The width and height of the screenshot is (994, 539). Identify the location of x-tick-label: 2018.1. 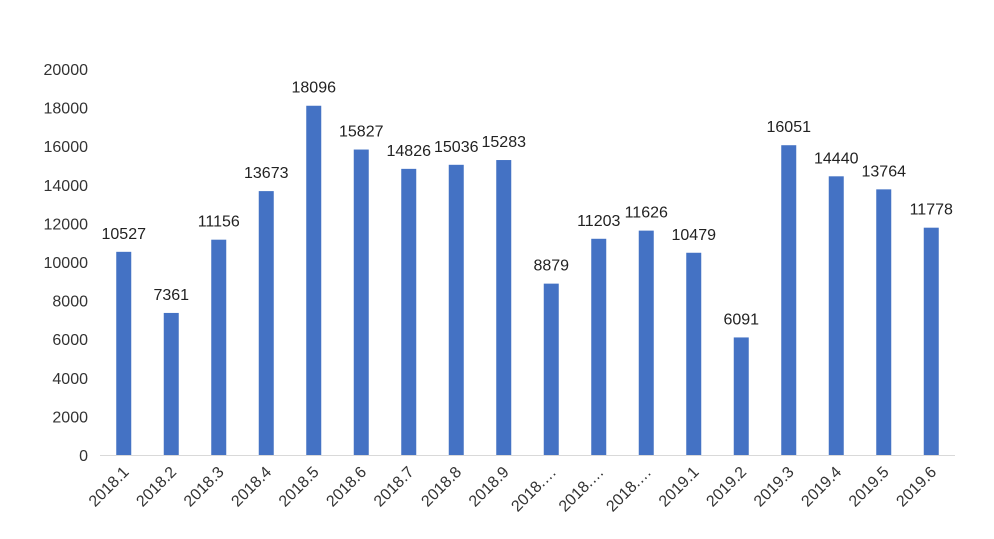
(109, 487).